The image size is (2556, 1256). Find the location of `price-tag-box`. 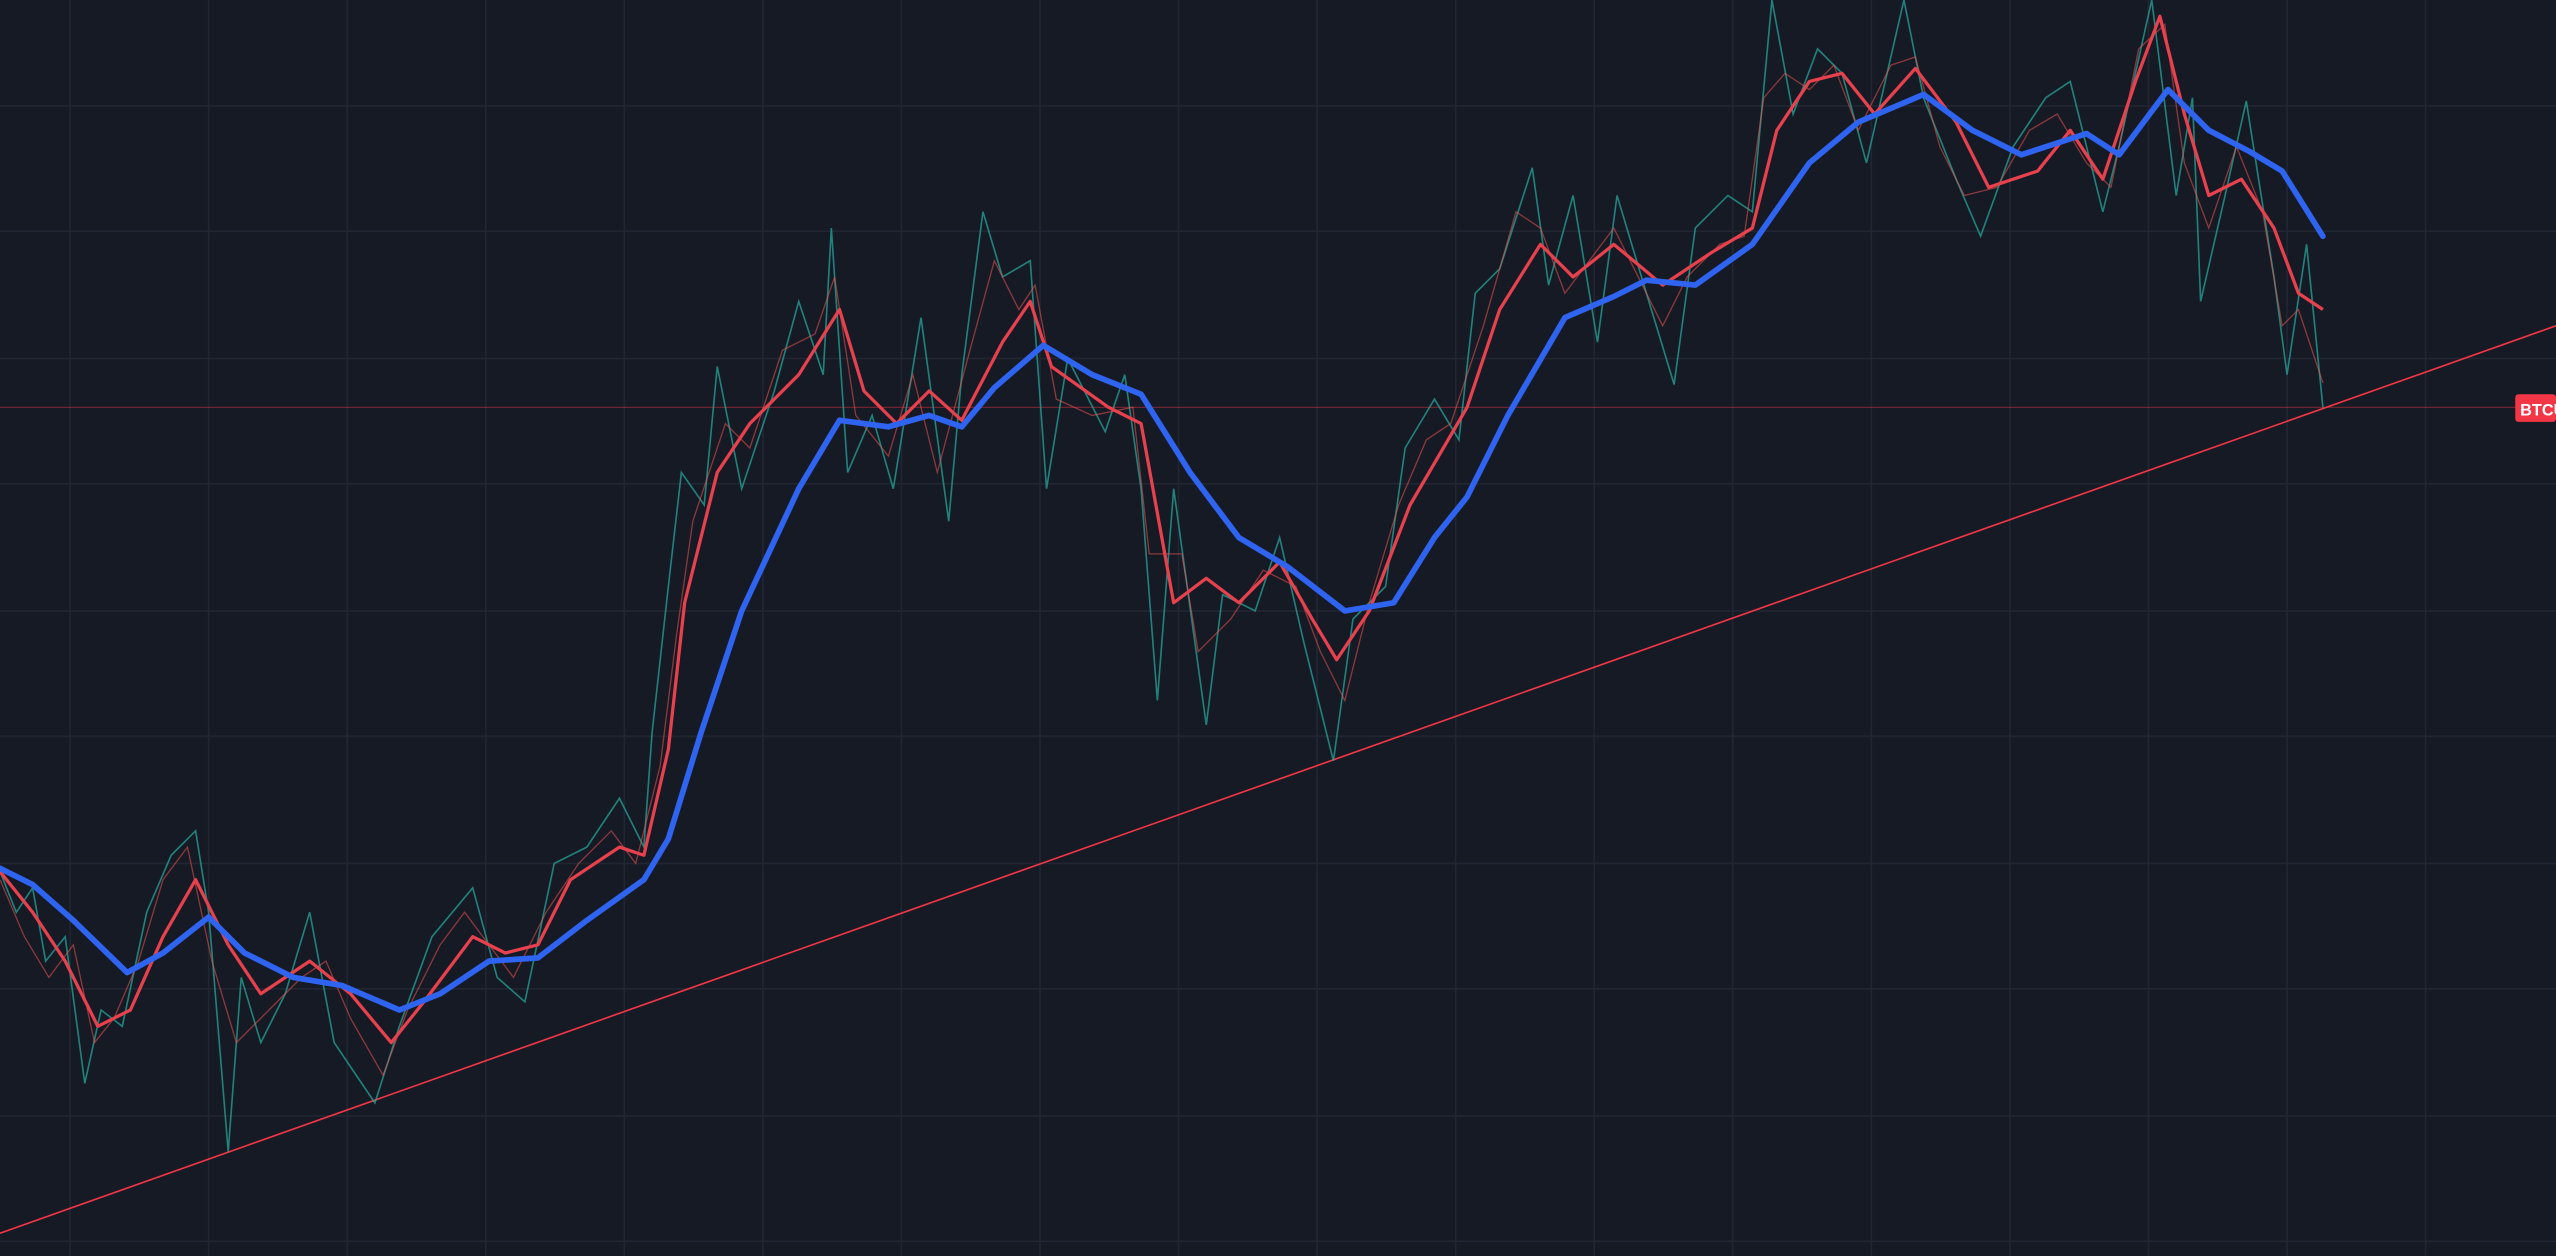

price-tag-box is located at coordinates (2535, 408).